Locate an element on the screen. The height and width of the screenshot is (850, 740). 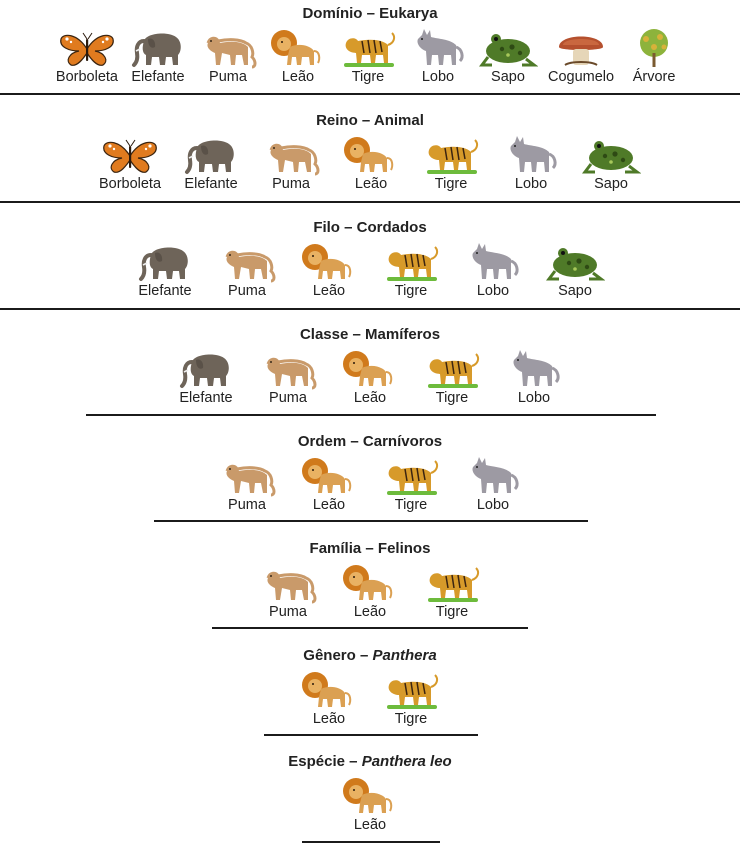
taxon-name: Panthera leo is located at coordinates (406, 761).